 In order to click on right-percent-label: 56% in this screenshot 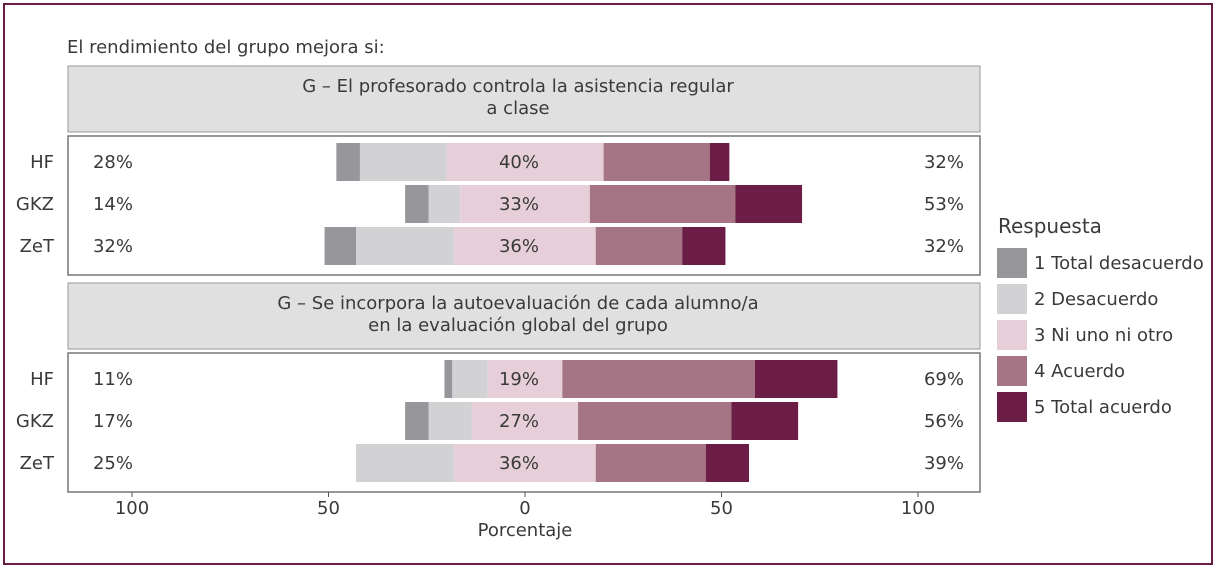, I will do `click(944, 421)`.